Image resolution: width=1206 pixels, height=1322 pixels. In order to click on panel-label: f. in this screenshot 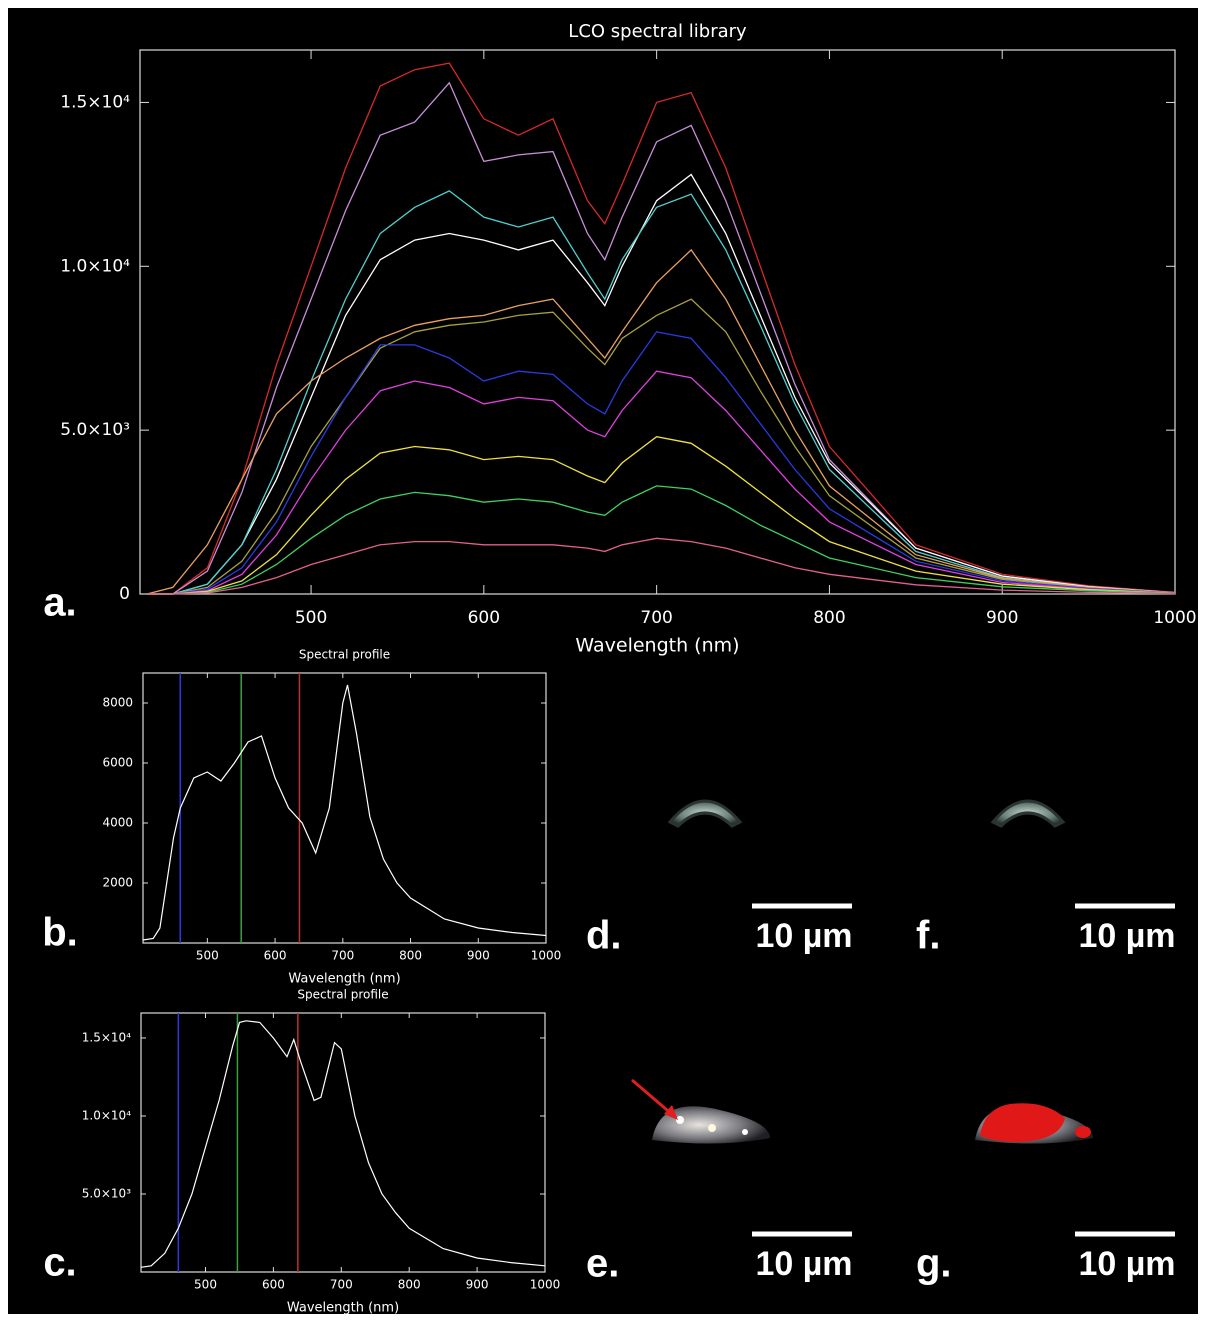, I will do `click(928, 936)`.